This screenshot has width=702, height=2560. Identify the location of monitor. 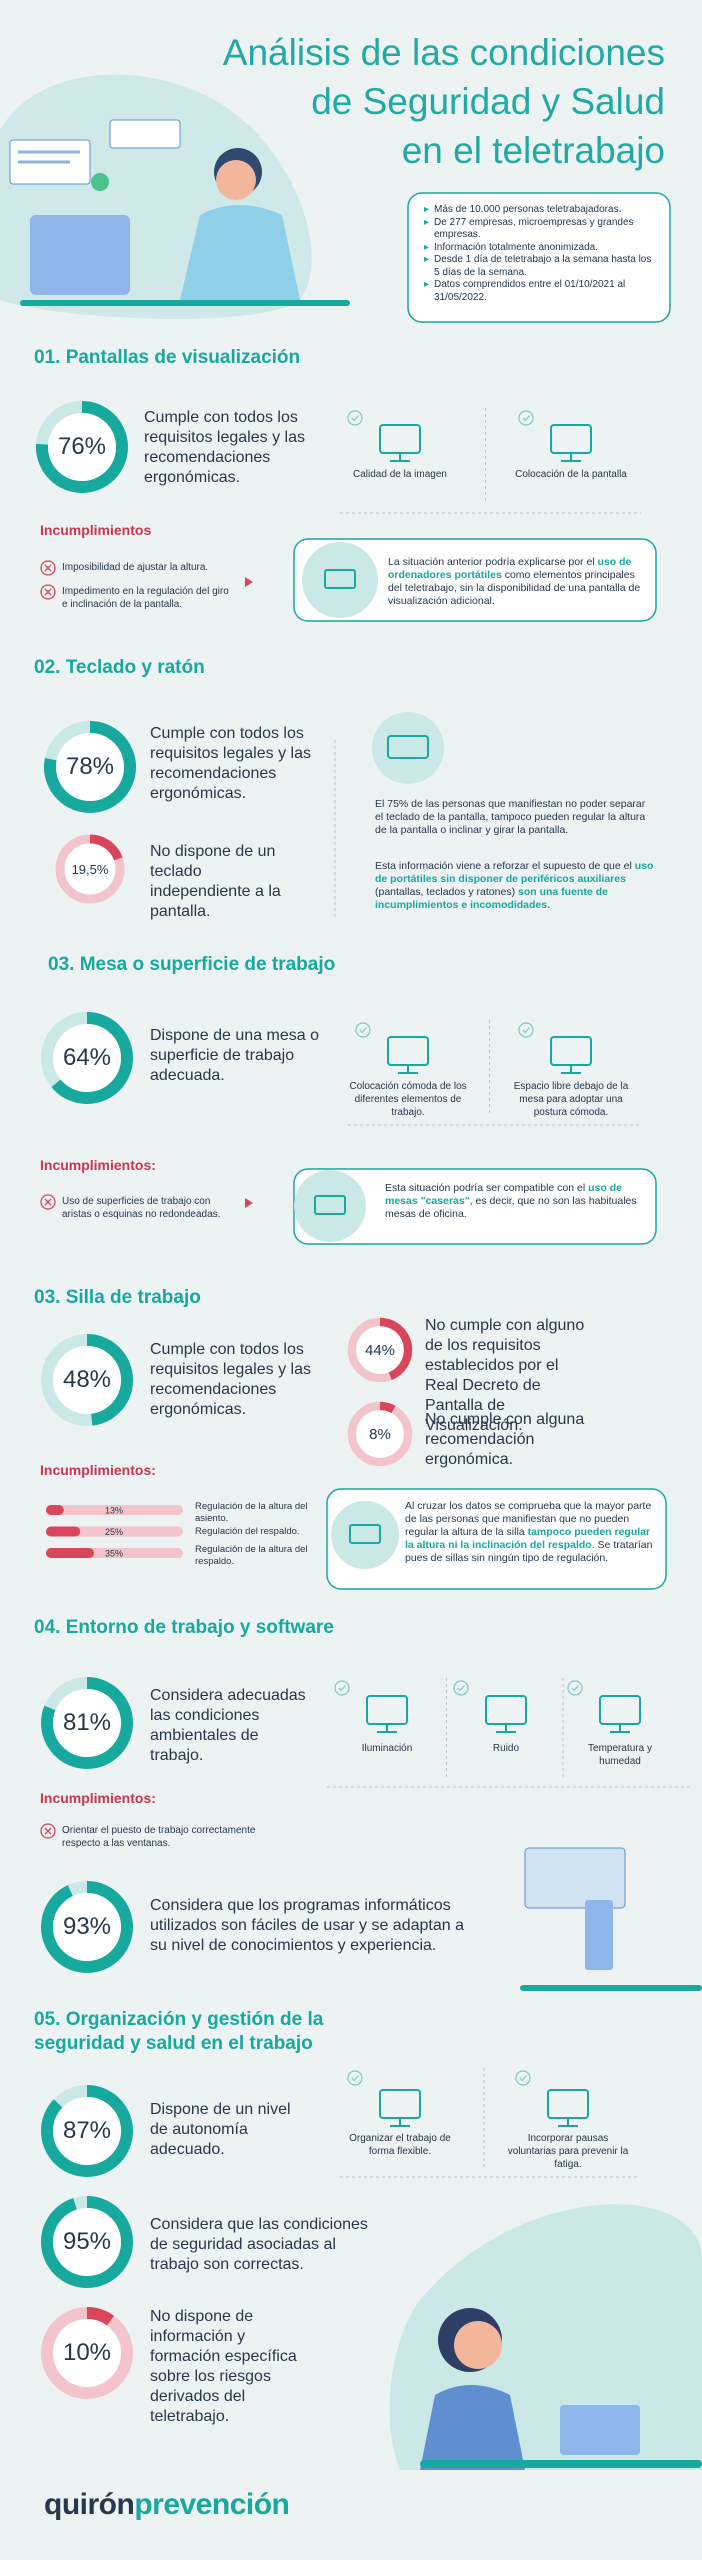
(80, 255).